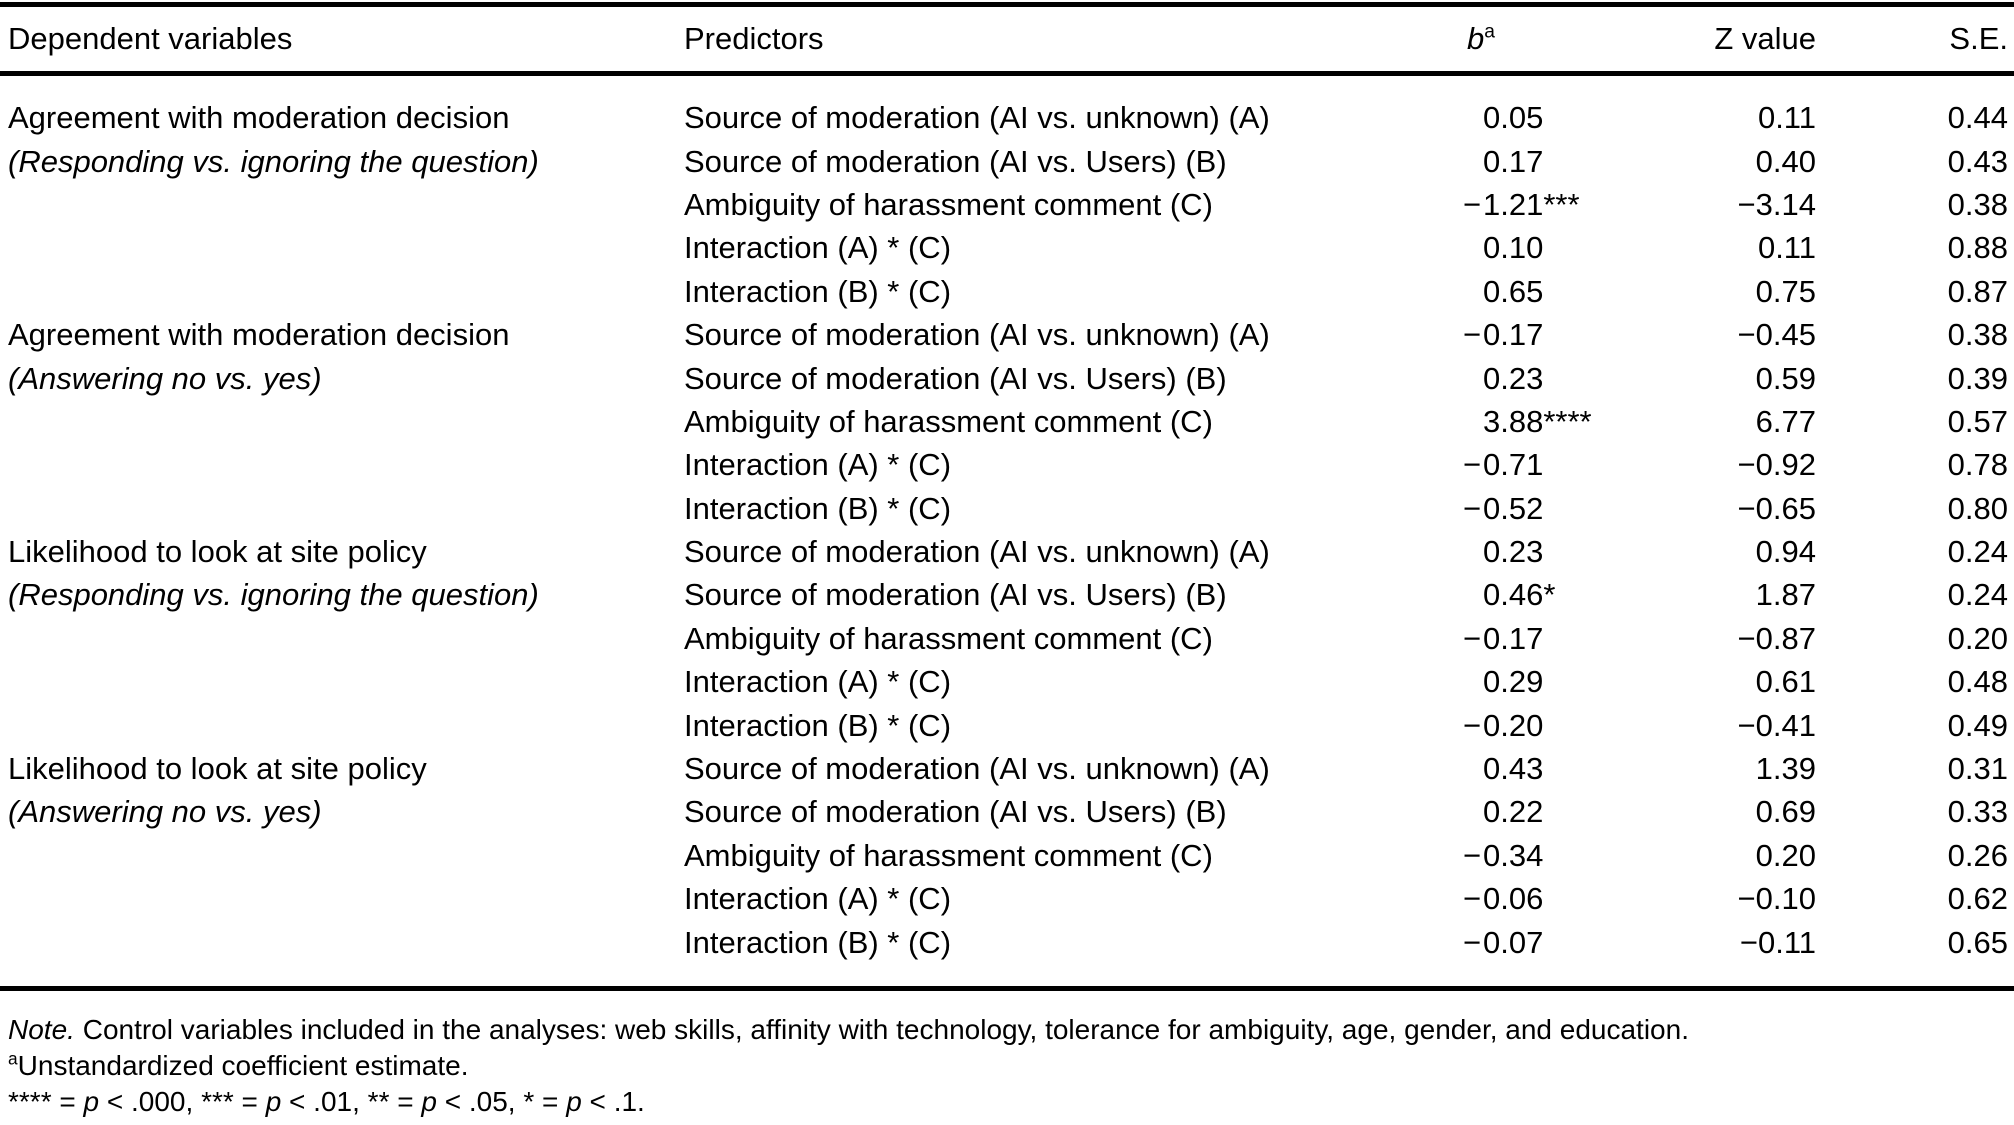  Describe the element at coordinates (217, 552) in the screenshot. I see `cell-dependent: Likelihood to look at site policy` at that location.